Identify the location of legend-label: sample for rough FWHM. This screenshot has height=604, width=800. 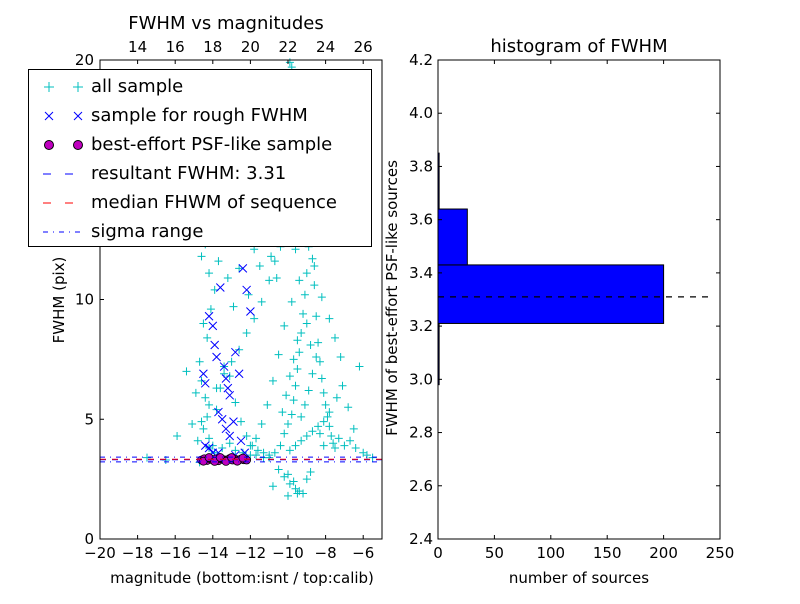
(199, 115).